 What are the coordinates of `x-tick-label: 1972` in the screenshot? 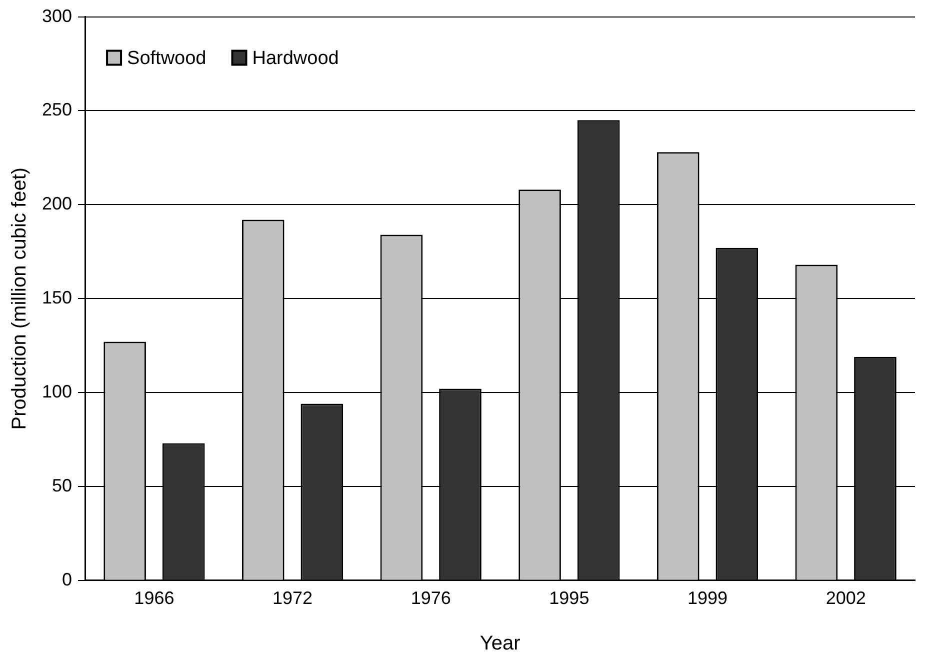 It's located at (292, 598).